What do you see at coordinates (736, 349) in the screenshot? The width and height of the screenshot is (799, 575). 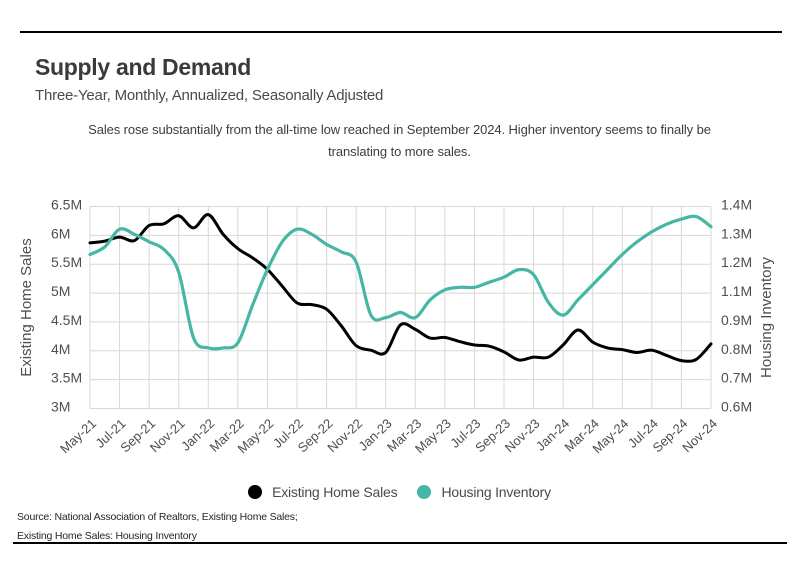 I see `right-axis-tick-label: 0.8M` at bounding box center [736, 349].